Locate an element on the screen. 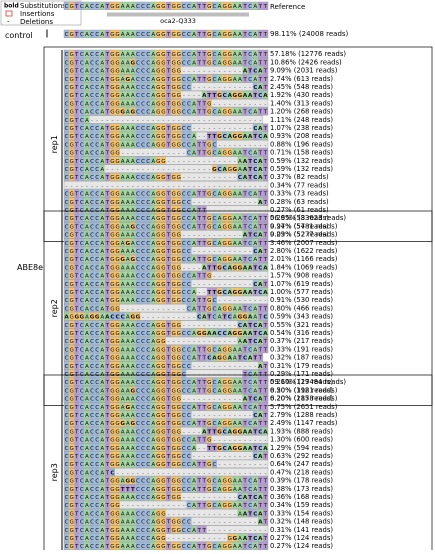 The width and height of the screenshot is (435, 554). guide-label: oca2-Q333 is located at coordinates (178, 21).